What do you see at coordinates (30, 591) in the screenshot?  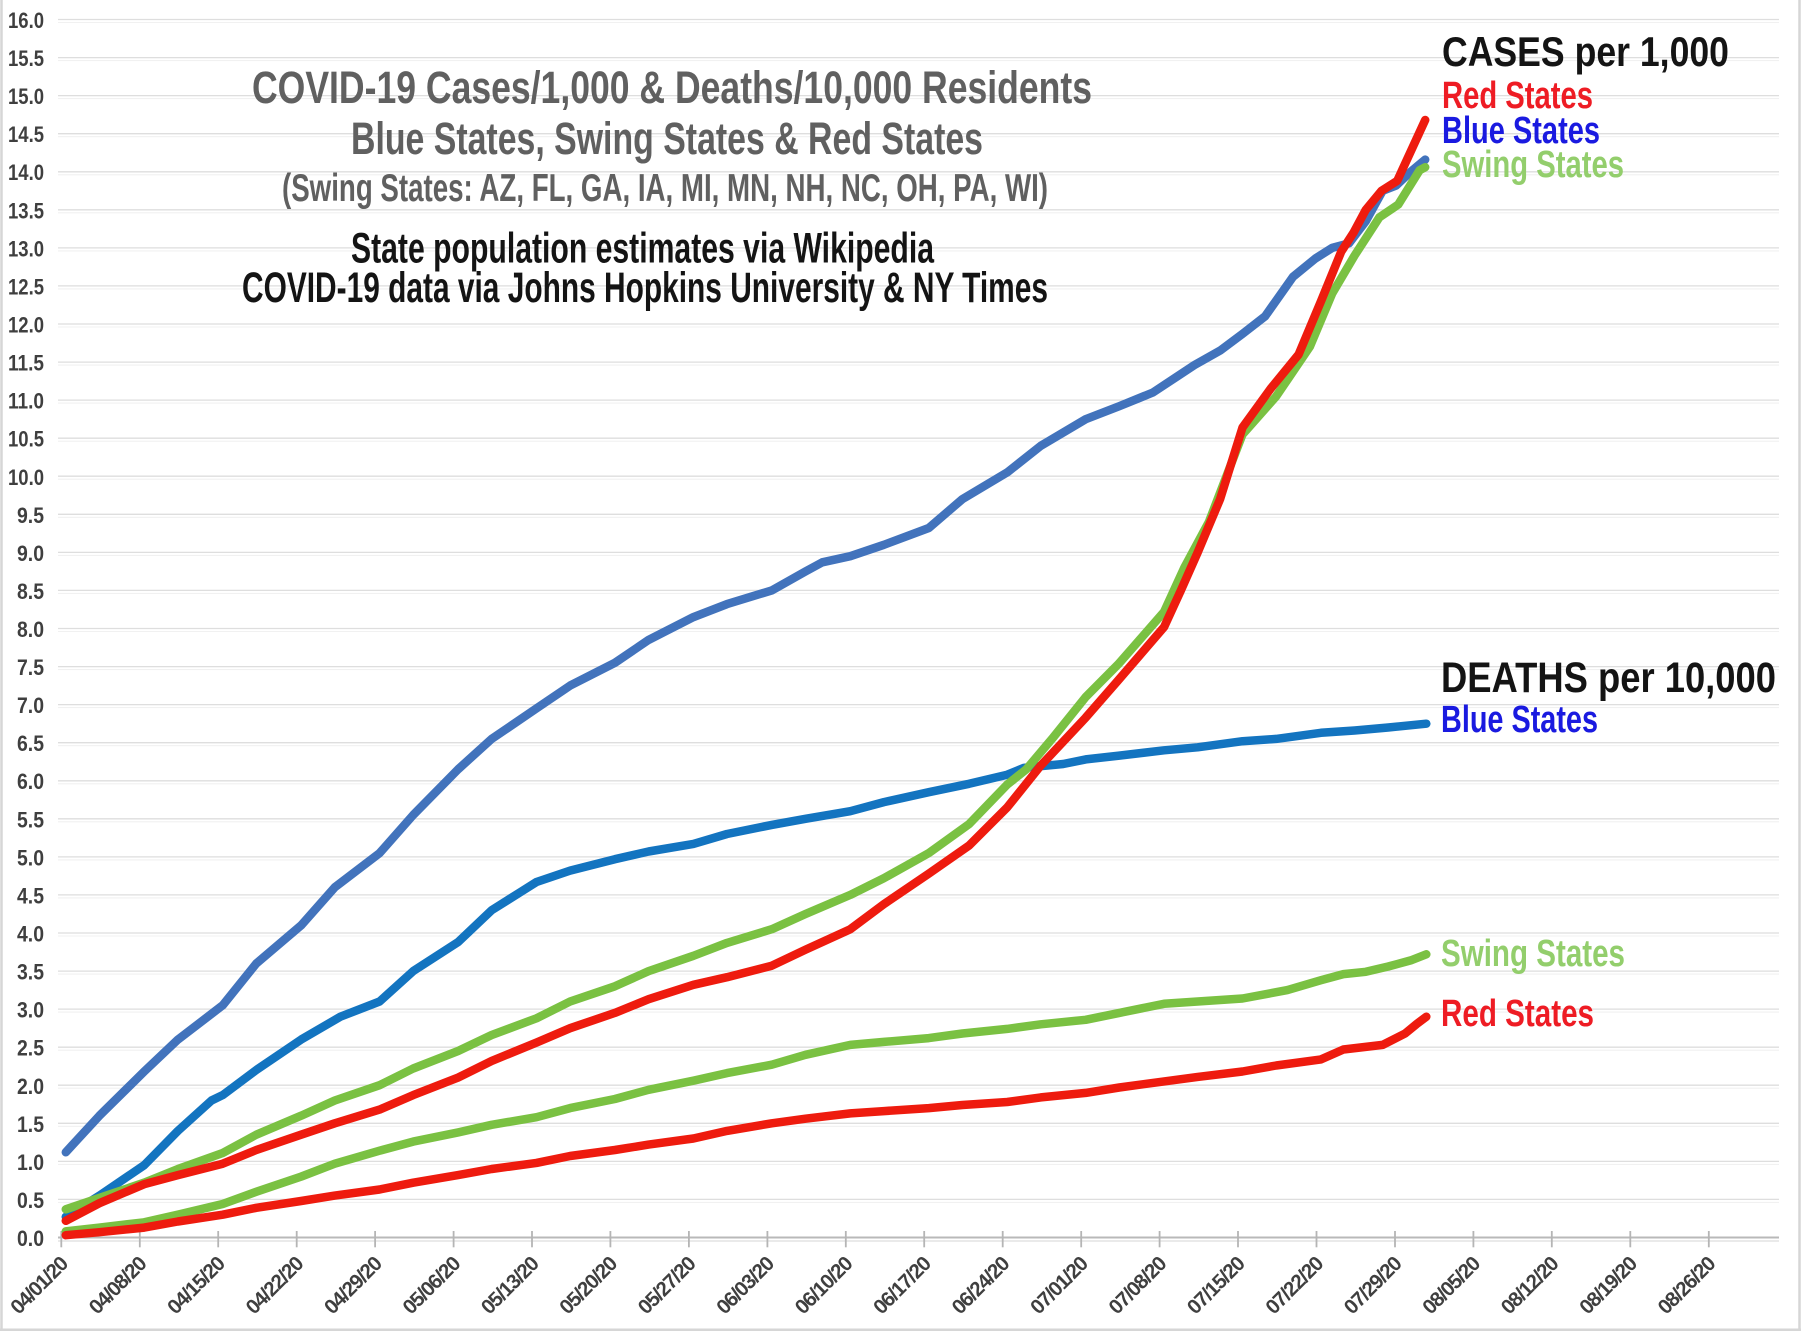 I see `svg-text: 8.5` at bounding box center [30, 591].